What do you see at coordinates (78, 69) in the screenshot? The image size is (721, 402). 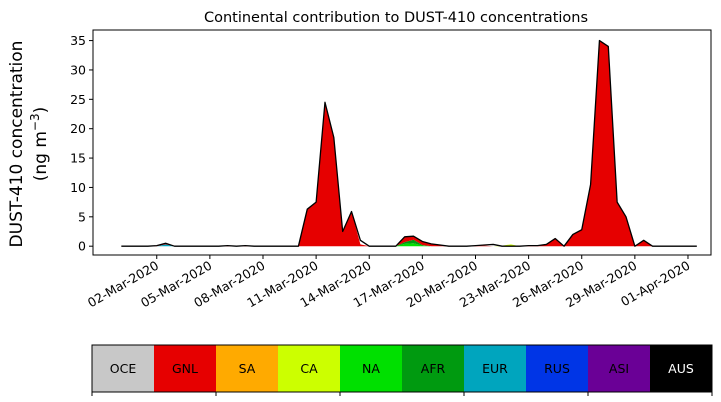 I see `y-tick-label: 30` at bounding box center [78, 69].